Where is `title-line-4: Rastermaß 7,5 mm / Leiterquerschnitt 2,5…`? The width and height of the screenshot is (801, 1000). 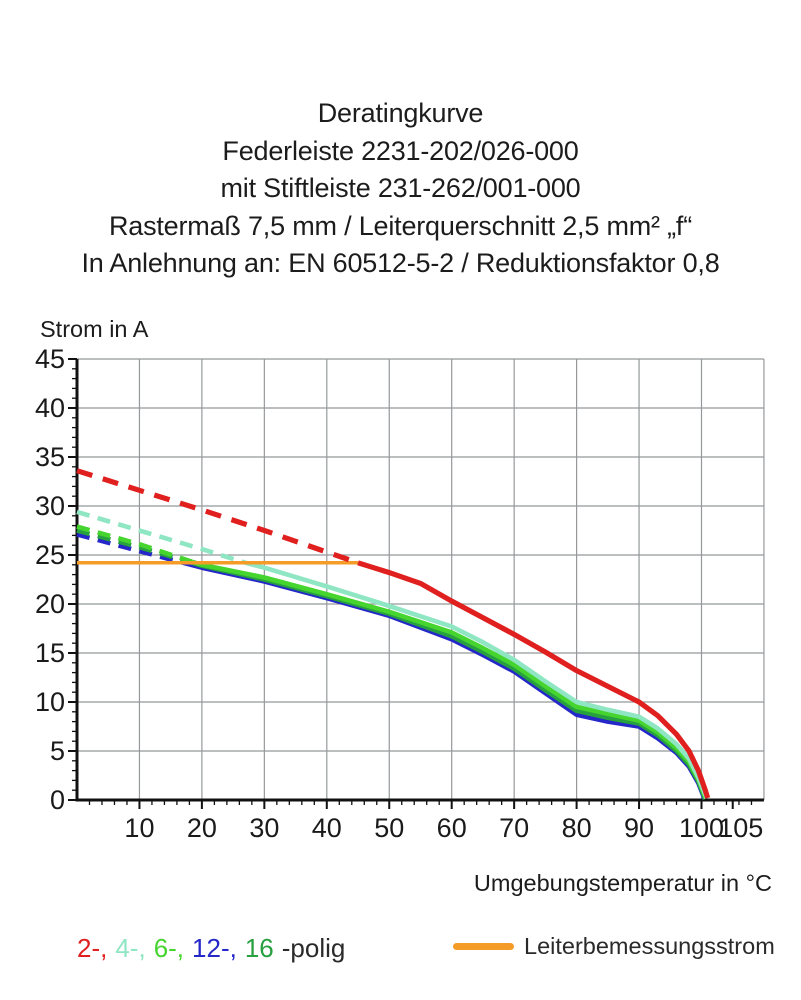
title-line-4: Rastermaß 7,5 mm / Leiterquerschnitt 2,5… is located at coordinates (400, 225).